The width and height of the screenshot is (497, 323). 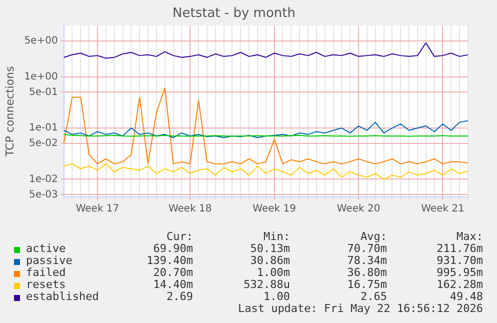 What do you see at coordinates (49, 260) in the screenshot?
I see `legend-label: passive` at bounding box center [49, 260].